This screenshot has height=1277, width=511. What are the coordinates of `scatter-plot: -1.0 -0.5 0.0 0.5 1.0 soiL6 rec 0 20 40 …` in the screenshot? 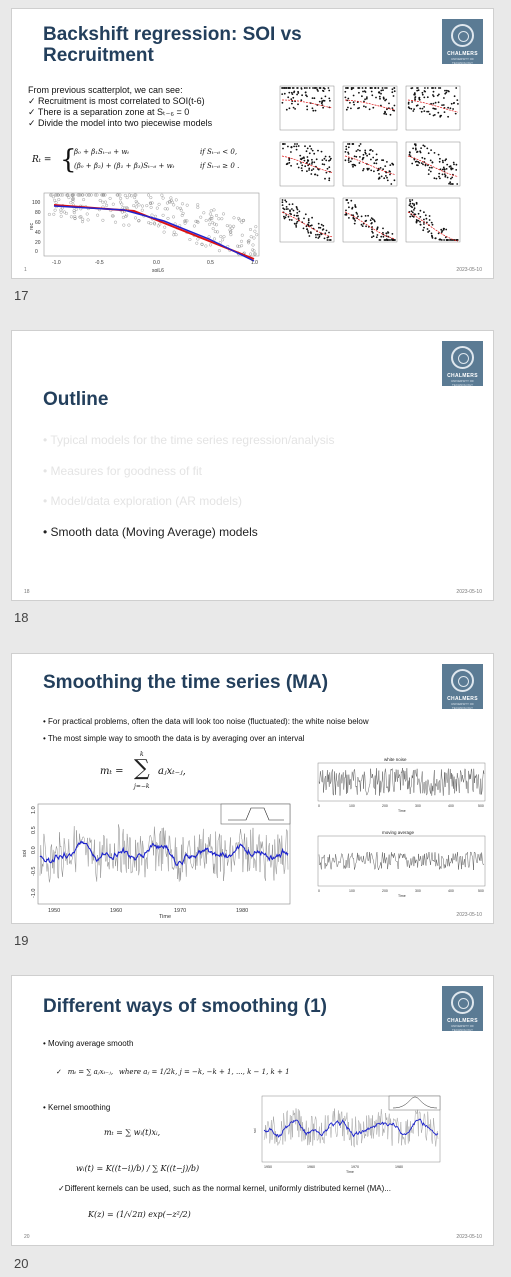 It's located at (144, 233).